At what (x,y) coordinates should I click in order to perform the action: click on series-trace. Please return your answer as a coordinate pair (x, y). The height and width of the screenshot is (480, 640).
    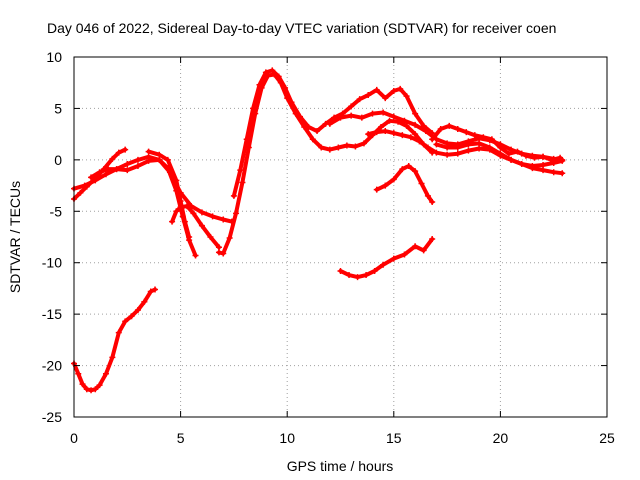
    Looking at the image, I should click on (153, 189).